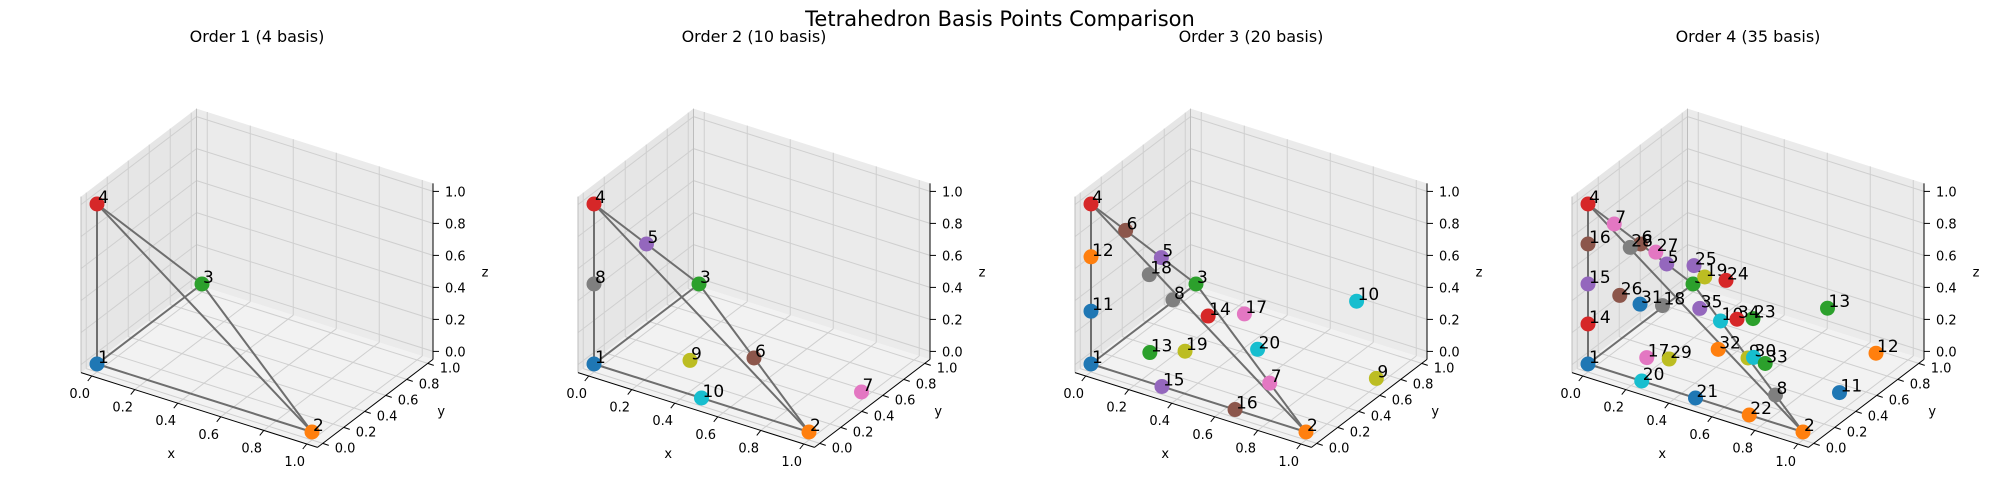 This screenshot has height=500, width=2000. I want to click on x-tick-label: 0.2, so click(1613, 408).